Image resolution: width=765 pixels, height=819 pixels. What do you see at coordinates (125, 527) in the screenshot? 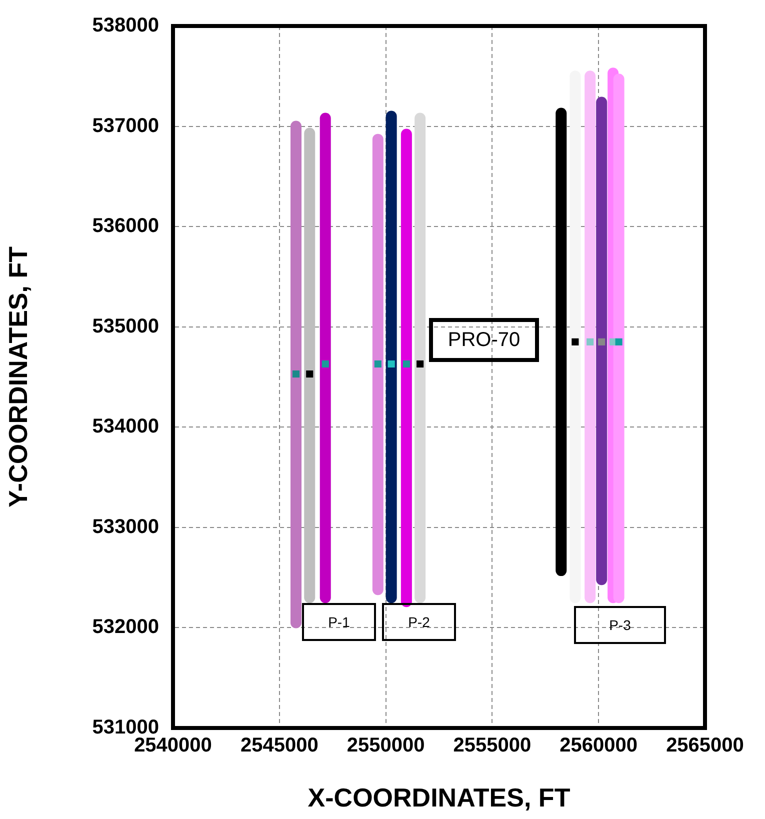
I see `y-tick-label: 533000` at bounding box center [125, 527].